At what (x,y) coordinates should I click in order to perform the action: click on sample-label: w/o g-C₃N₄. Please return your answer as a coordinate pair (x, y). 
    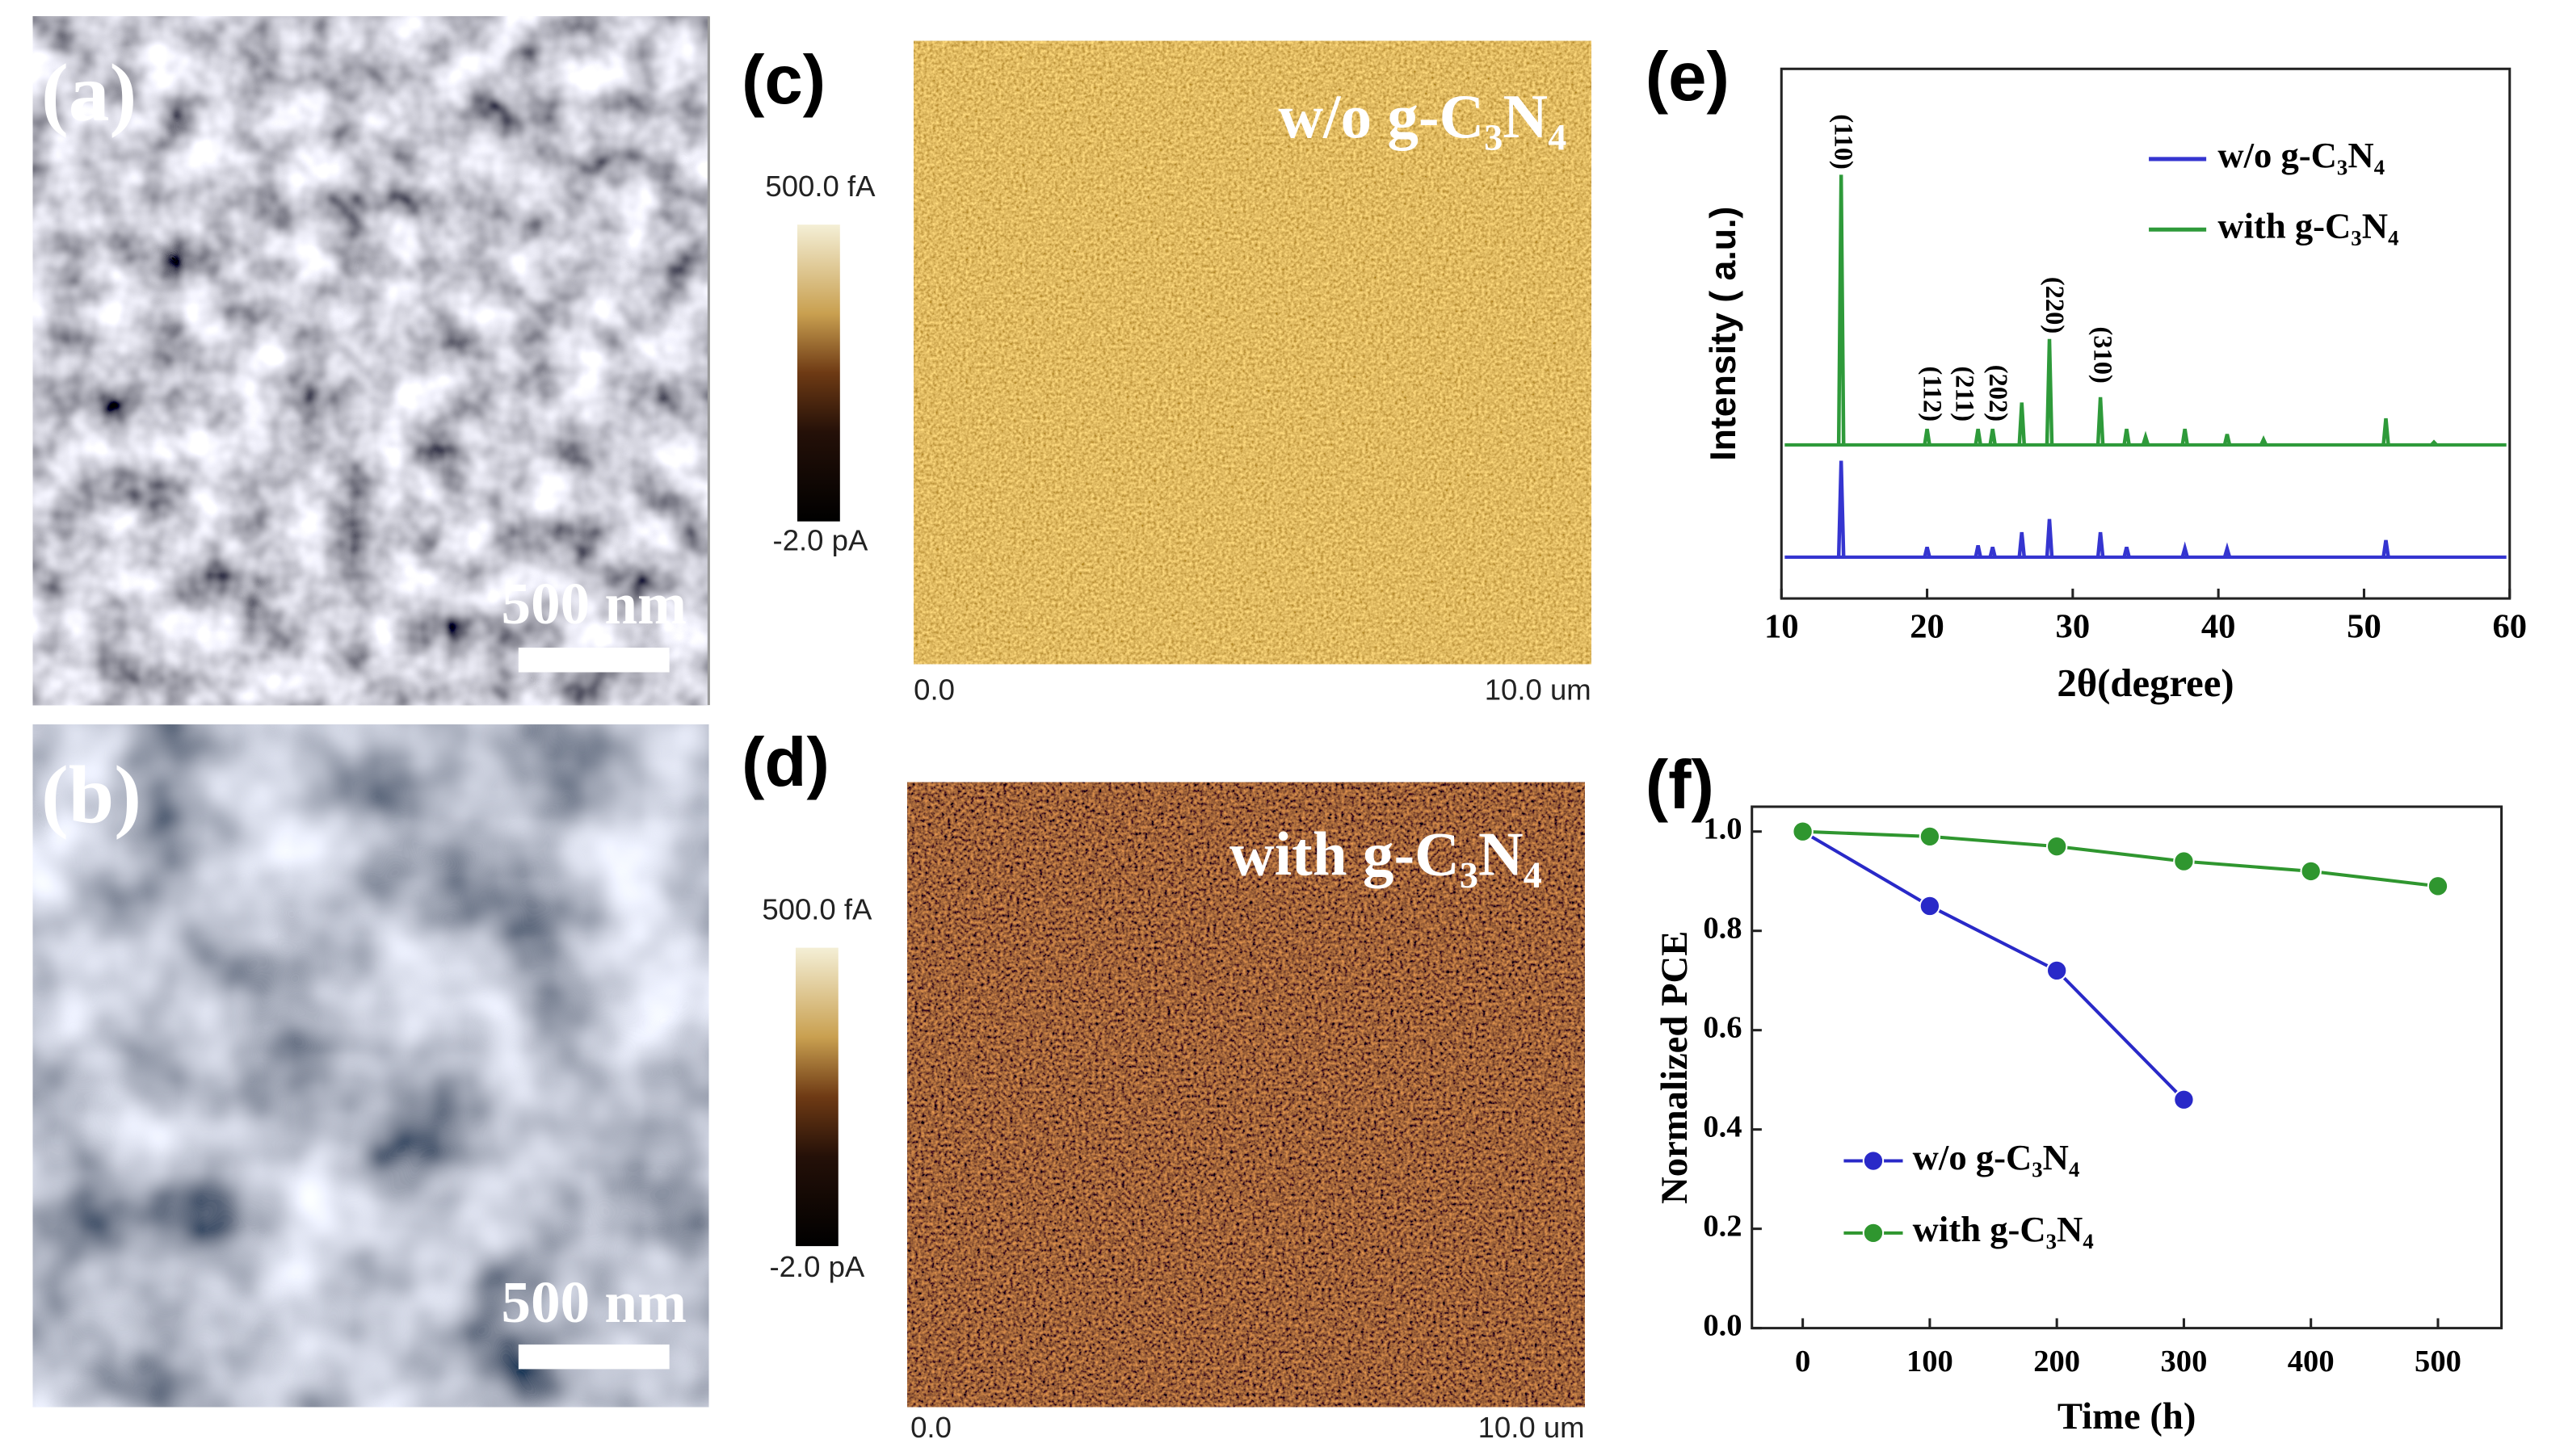
    Looking at the image, I should click on (1422, 116).